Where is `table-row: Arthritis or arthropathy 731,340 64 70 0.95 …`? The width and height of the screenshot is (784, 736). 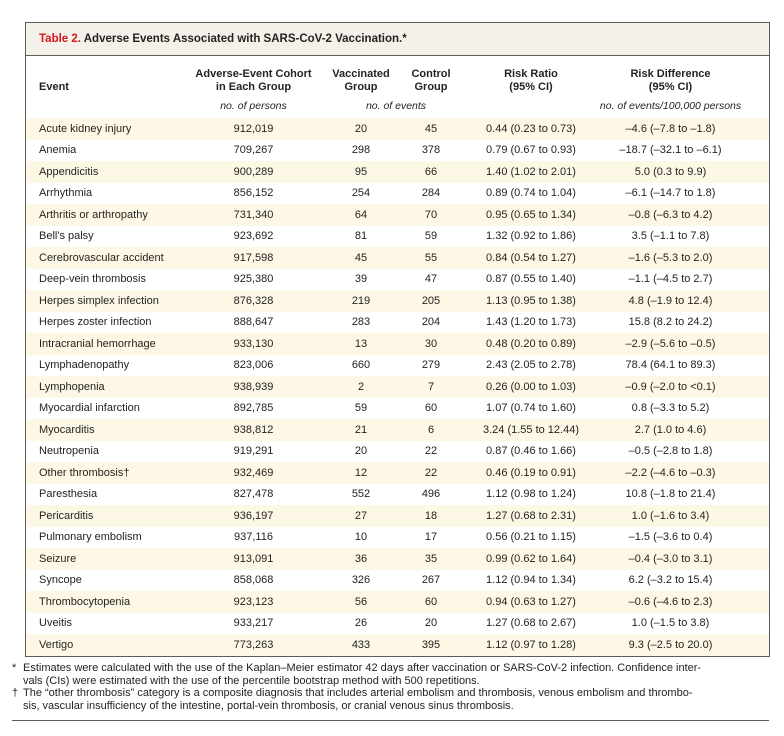
table-row: Arthritis or arthropathy 731,340 64 70 0.95 … is located at coordinates (397, 215).